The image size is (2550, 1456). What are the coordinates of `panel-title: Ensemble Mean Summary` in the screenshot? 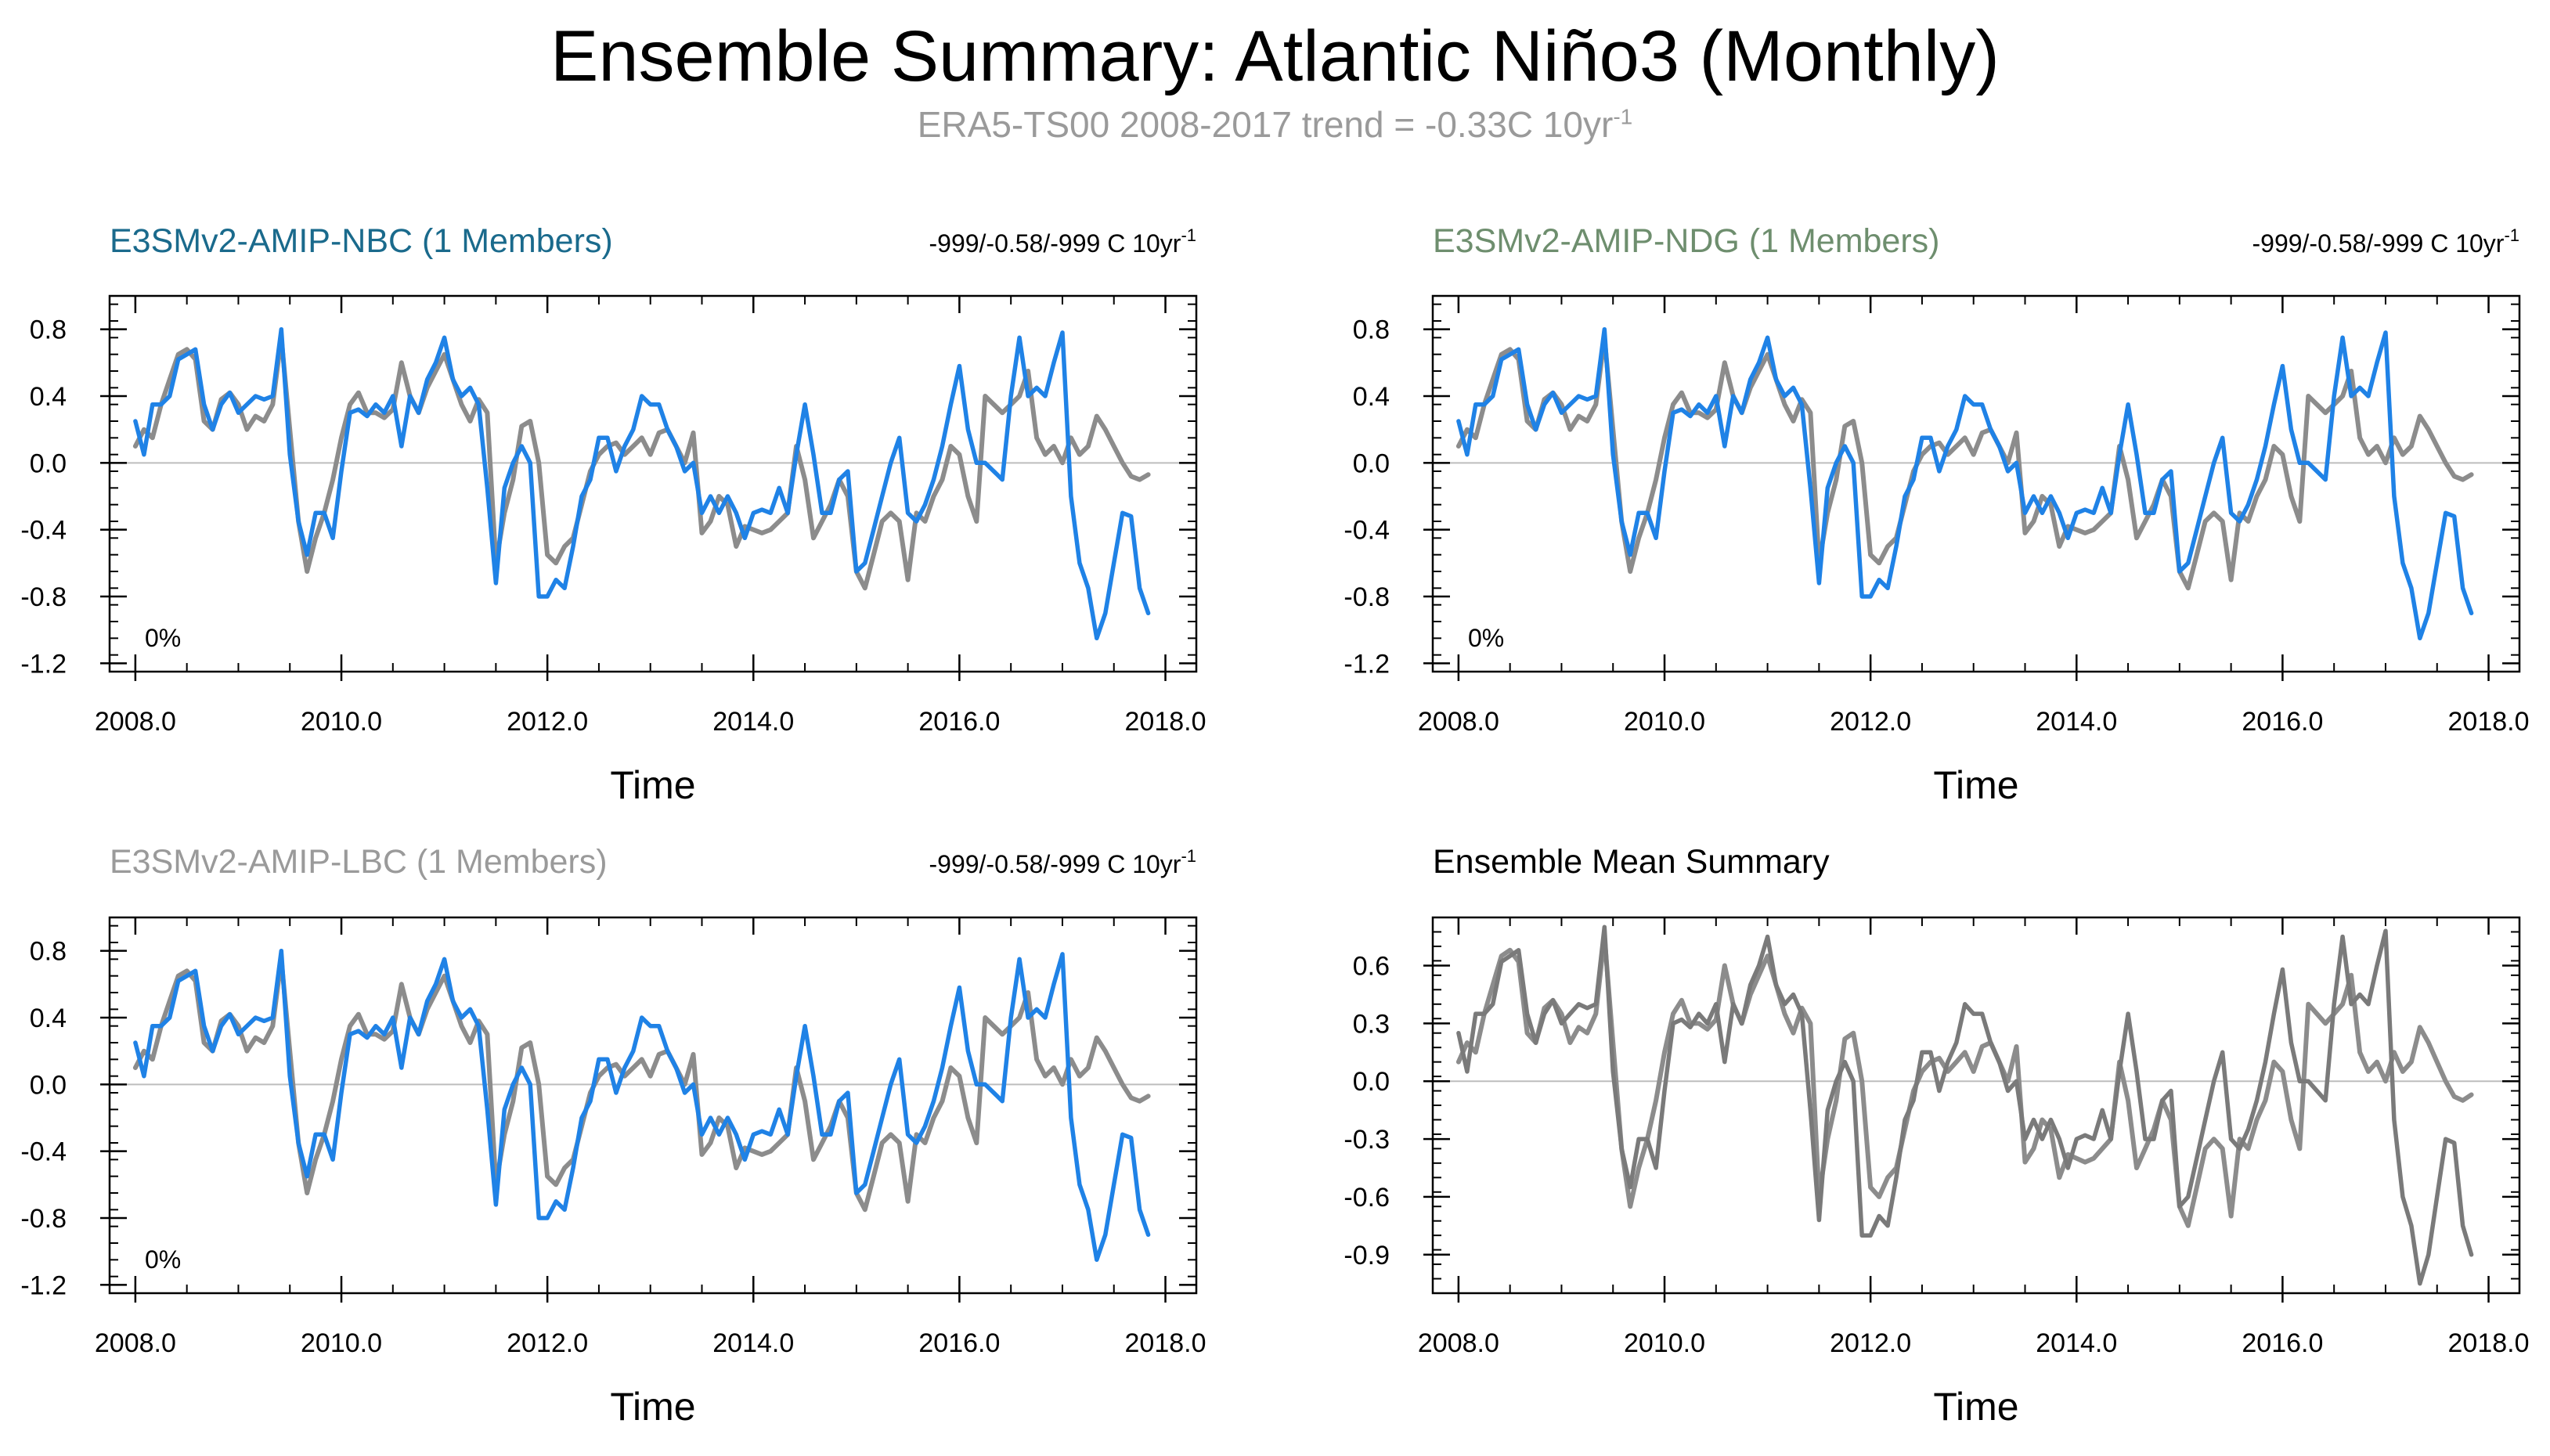 It's located at (1631, 862).